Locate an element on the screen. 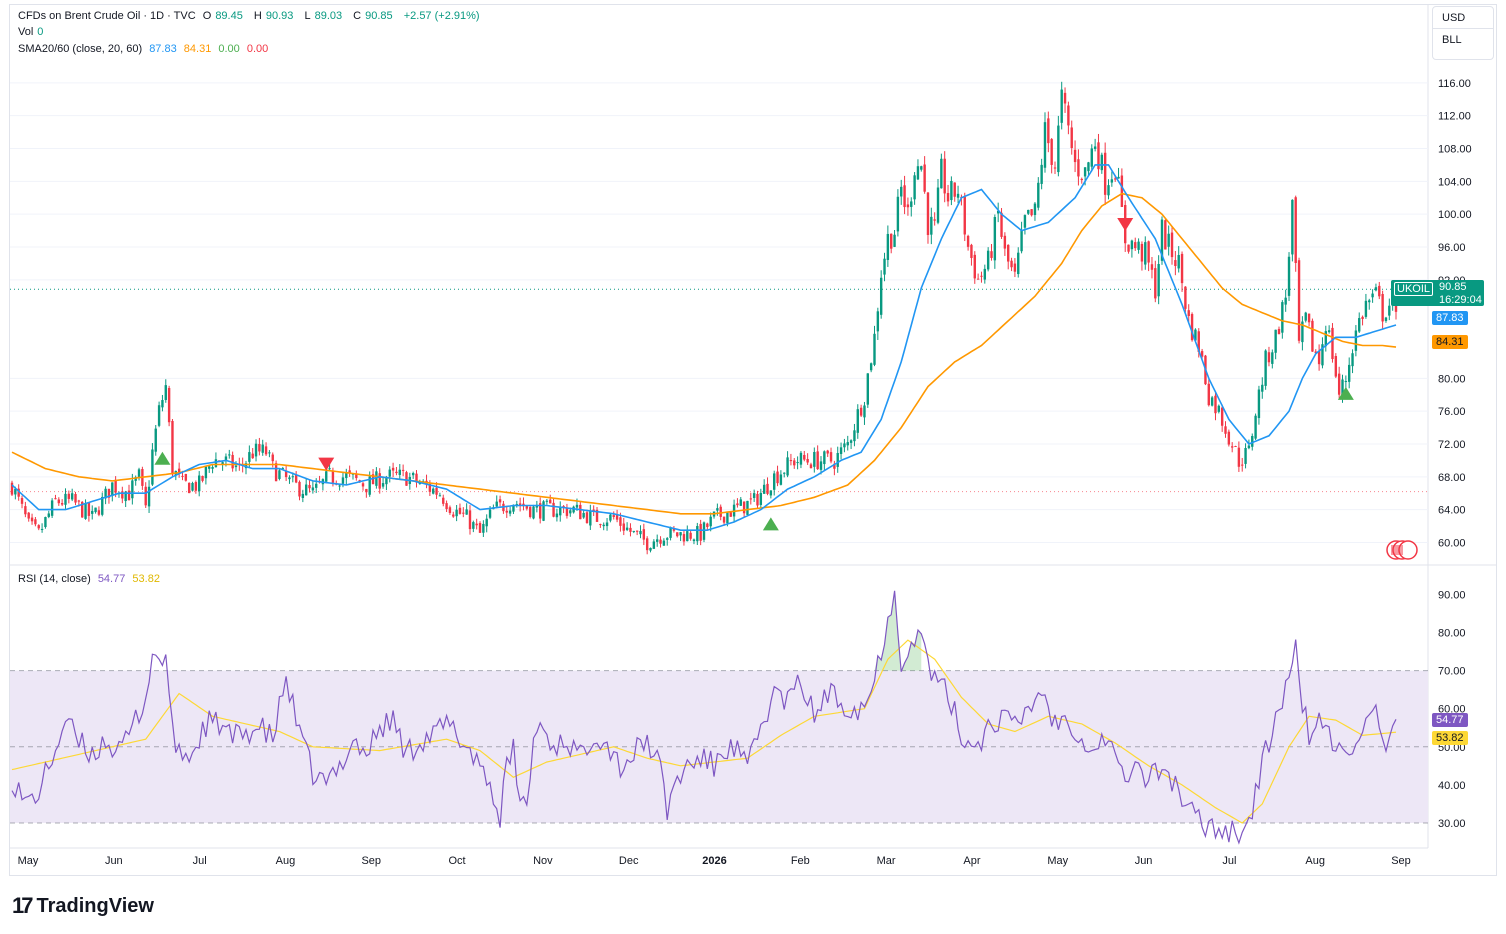 This screenshot has height=934, width=1506. ohlc-open: O 89.45 is located at coordinates (225, 16).